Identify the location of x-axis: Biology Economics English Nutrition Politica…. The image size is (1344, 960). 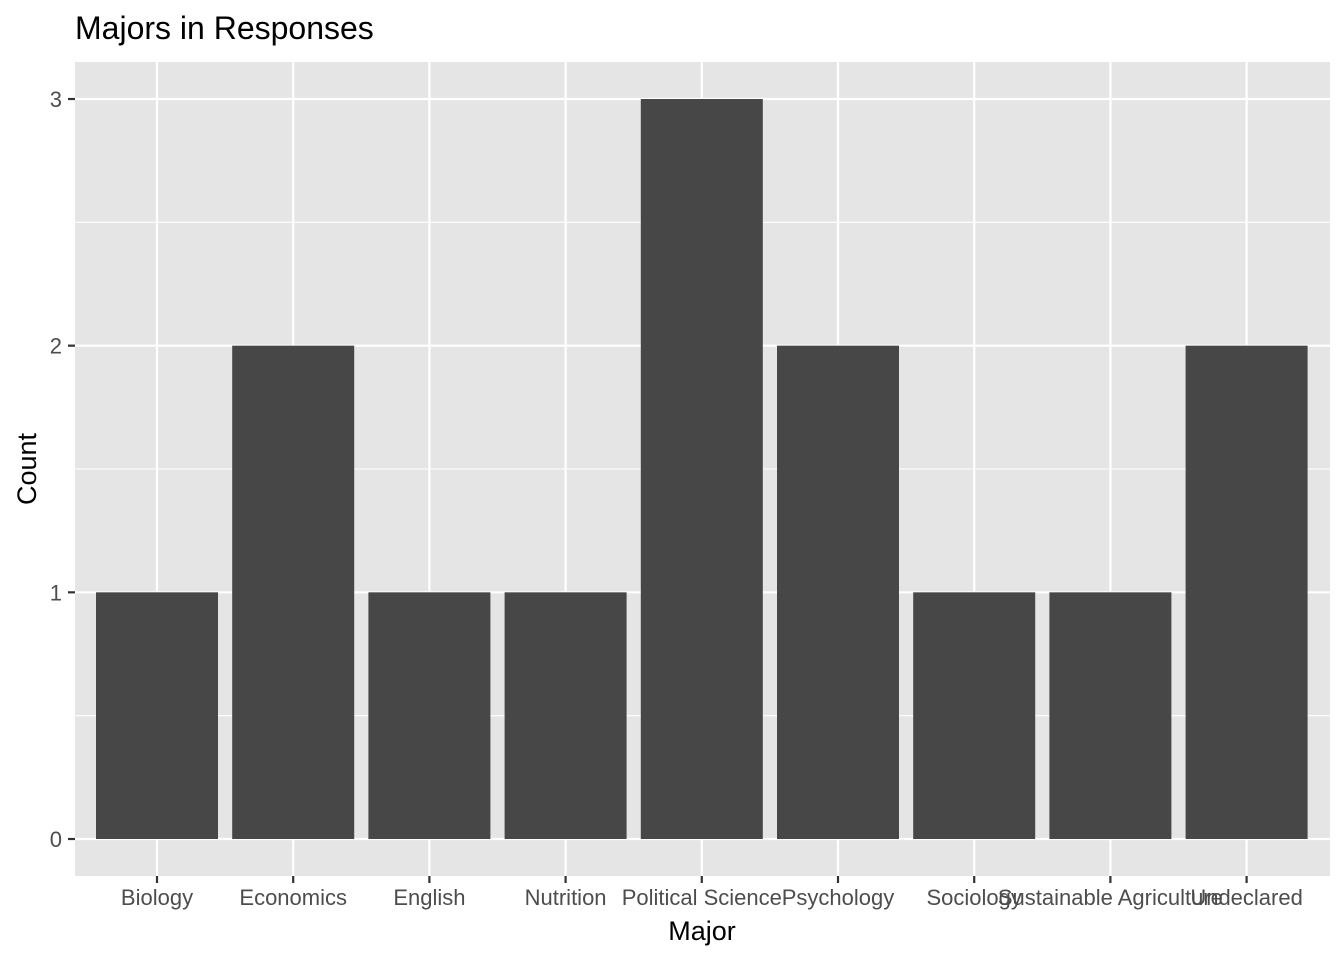
(712, 893).